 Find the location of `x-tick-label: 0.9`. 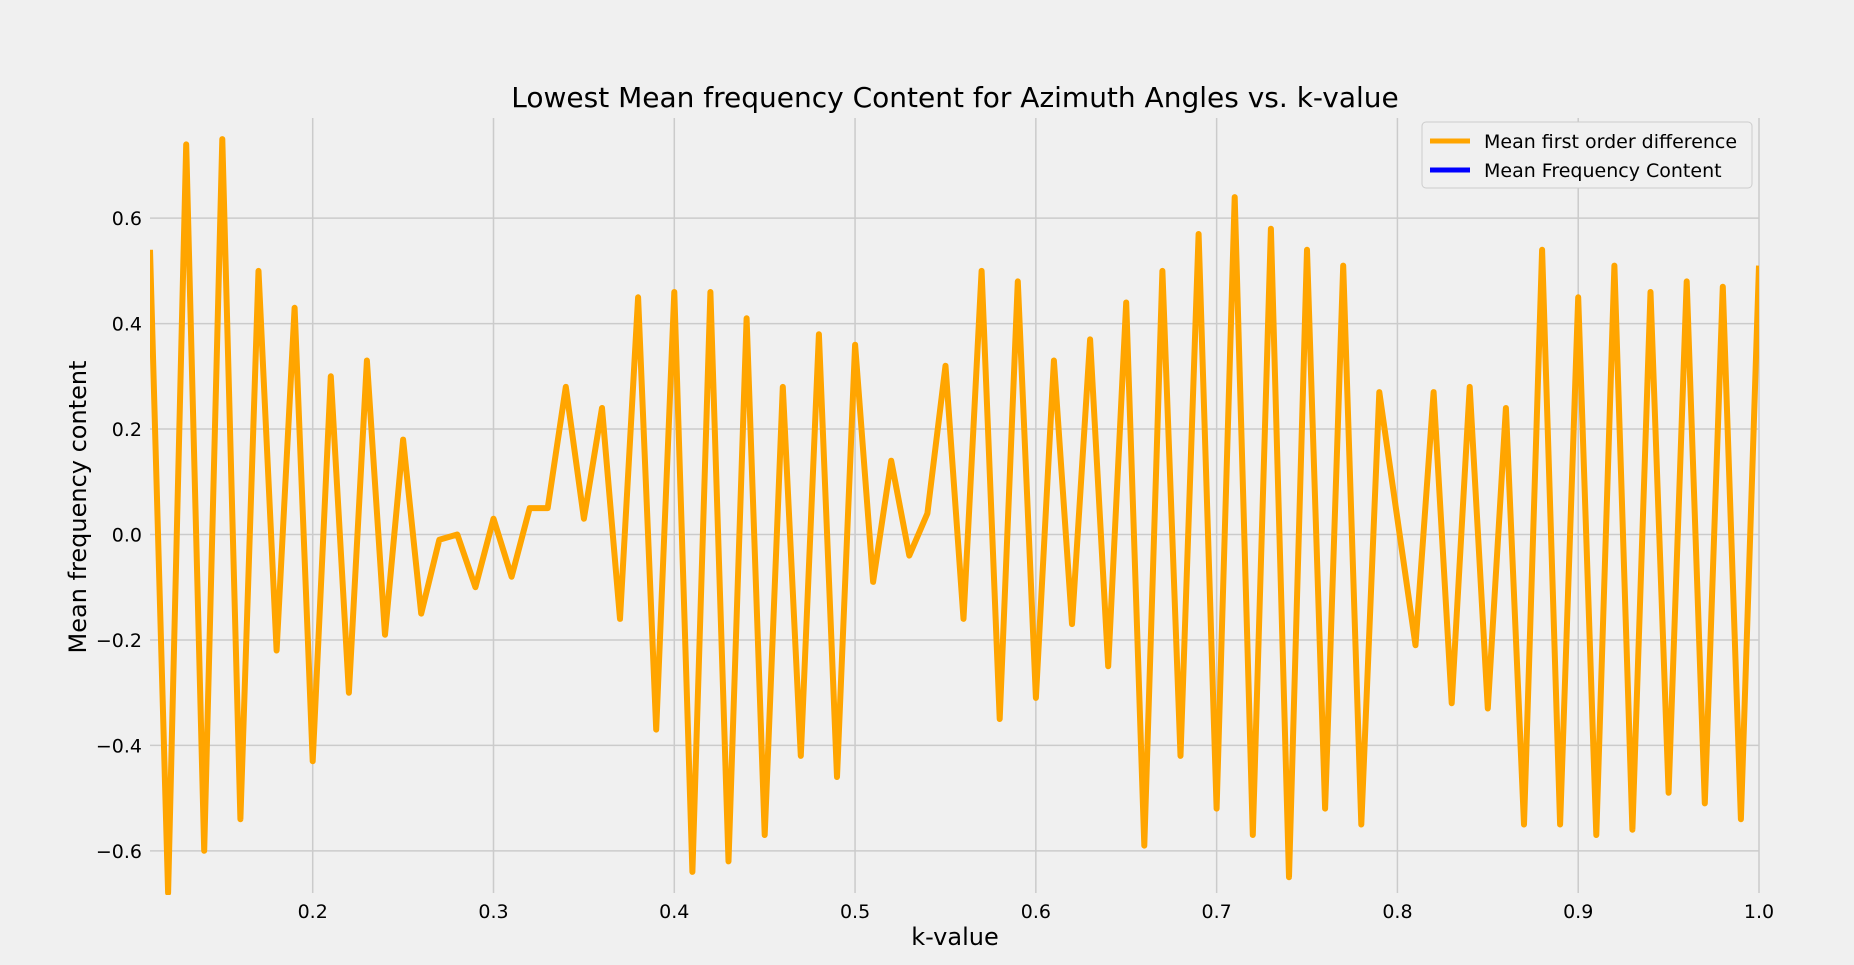

x-tick-label: 0.9 is located at coordinates (1578, 912).